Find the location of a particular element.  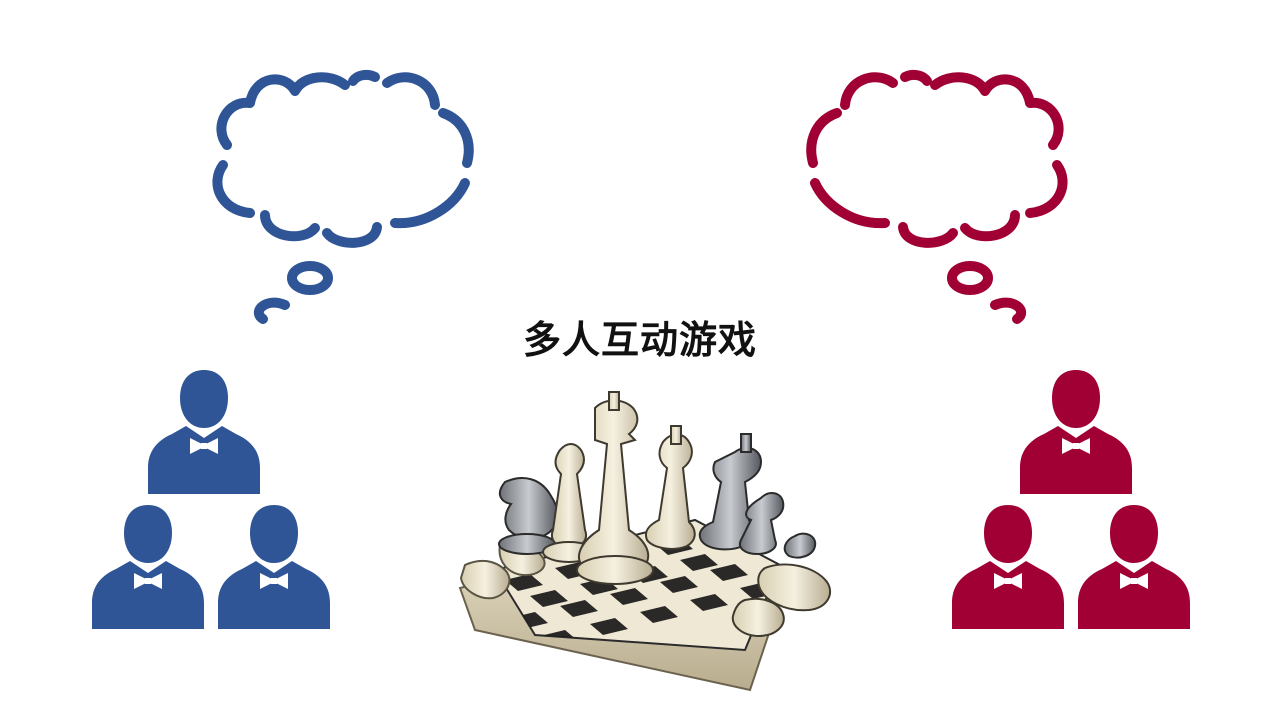

slide-title: 多人互动游戏 is located at coordinates (639, 340).